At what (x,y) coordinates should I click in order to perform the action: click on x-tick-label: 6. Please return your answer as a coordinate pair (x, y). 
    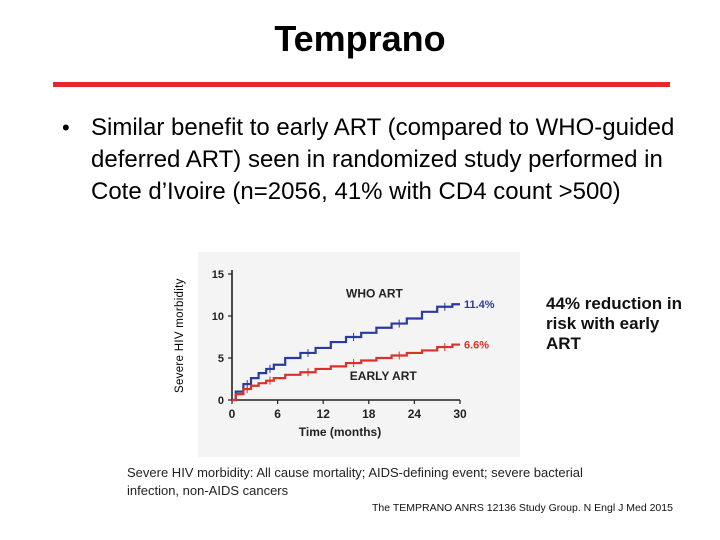
    Looking at the image, I should click on (277, 414).